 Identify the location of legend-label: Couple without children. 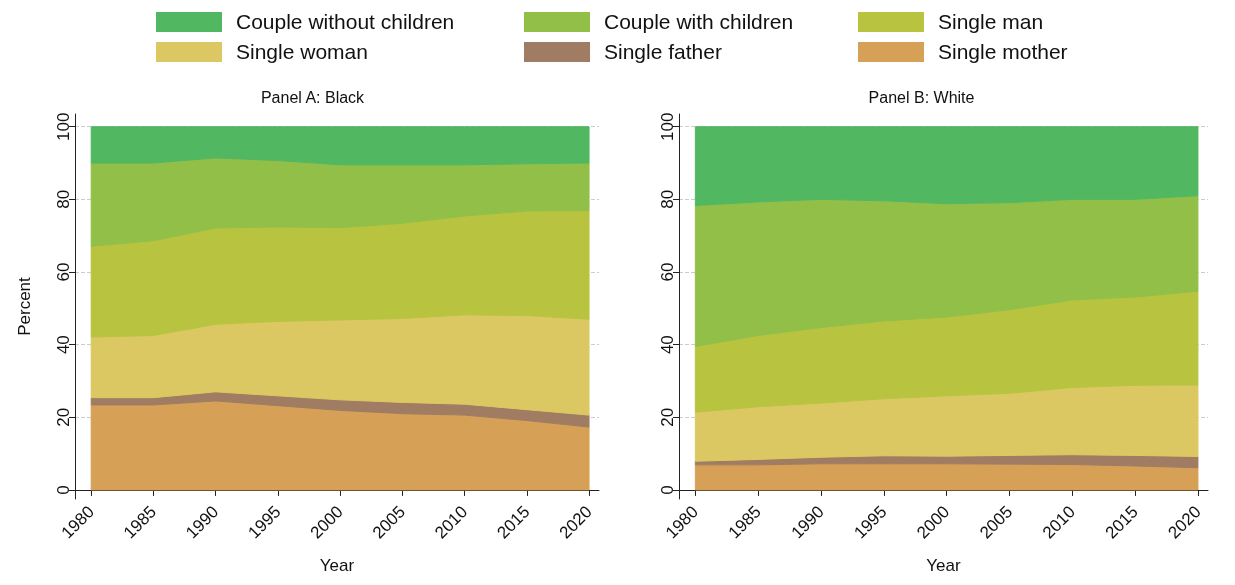
(345, 22).